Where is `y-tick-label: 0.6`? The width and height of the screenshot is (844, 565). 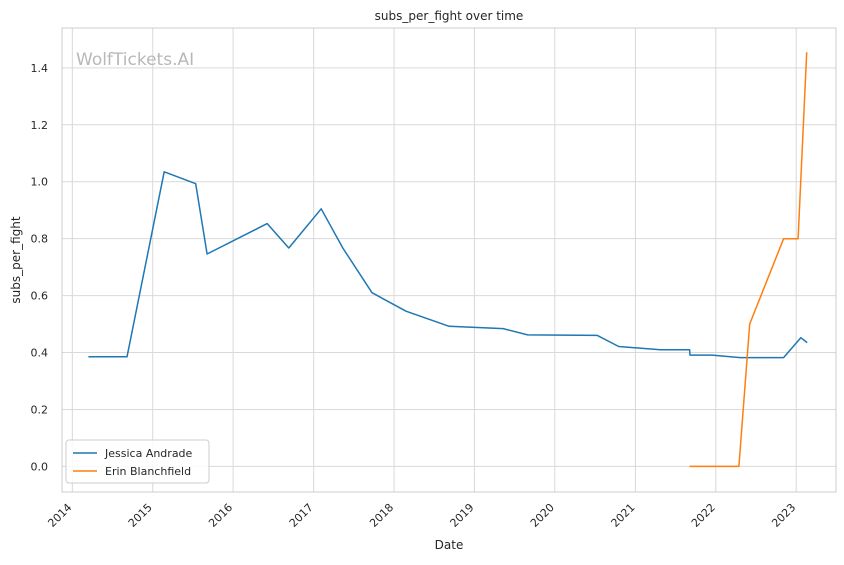 y-tick-label: 0.6 is located at coordinates (40, 296).